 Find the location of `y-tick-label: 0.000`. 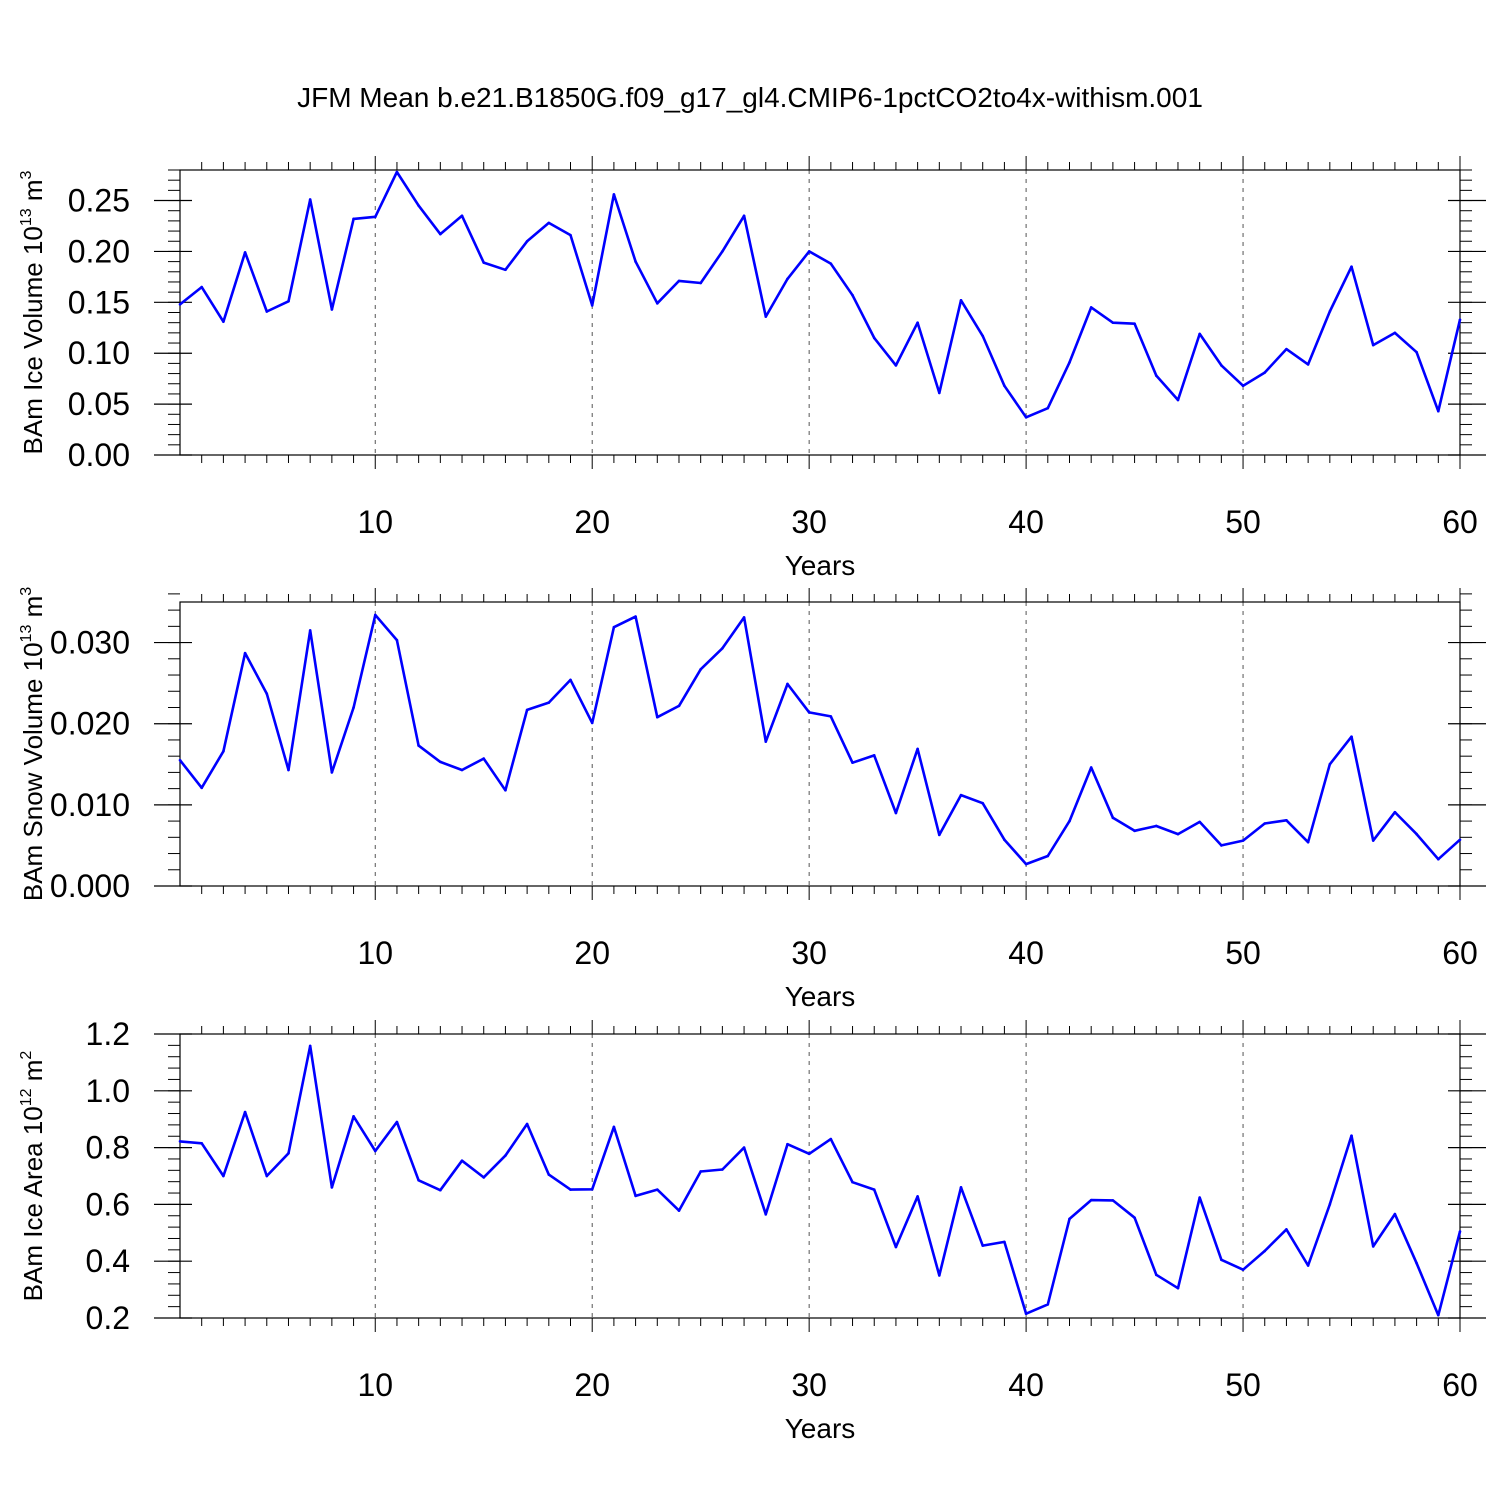

y-tick-label: 0.000 is located at coordinates (90, 886).